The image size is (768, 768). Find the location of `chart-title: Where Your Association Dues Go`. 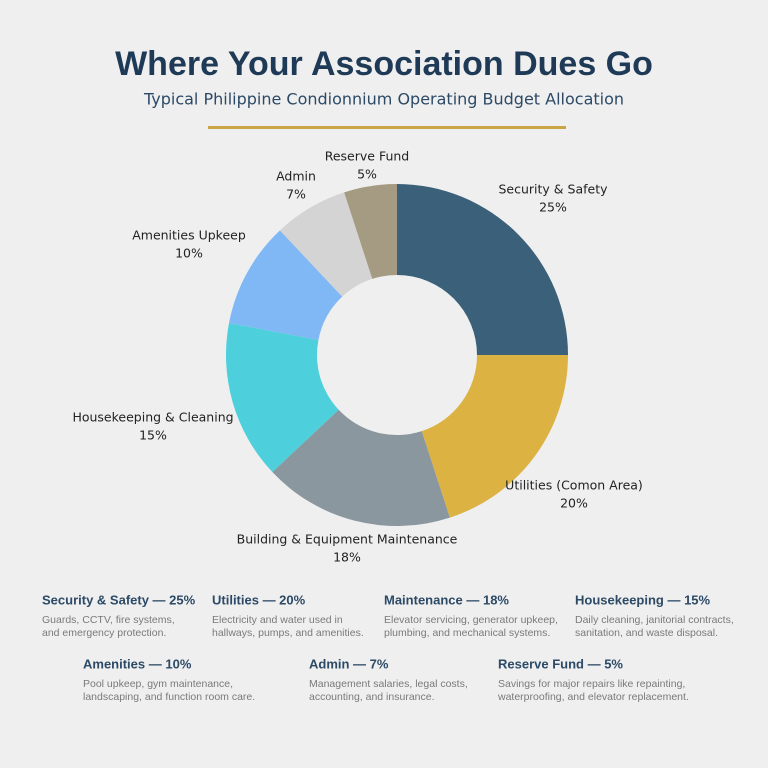

chart-title: Where Your Association Dues Go is located at coordinates (384, 64).